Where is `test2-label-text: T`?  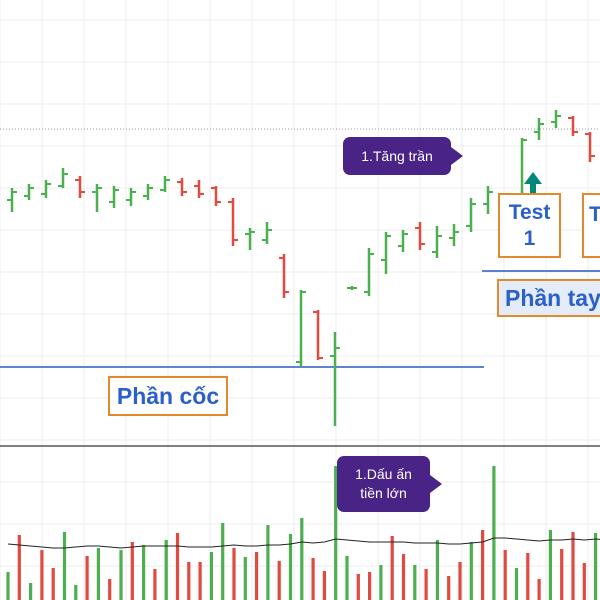 test2-label-text: T is located at coordinates (594, 214).